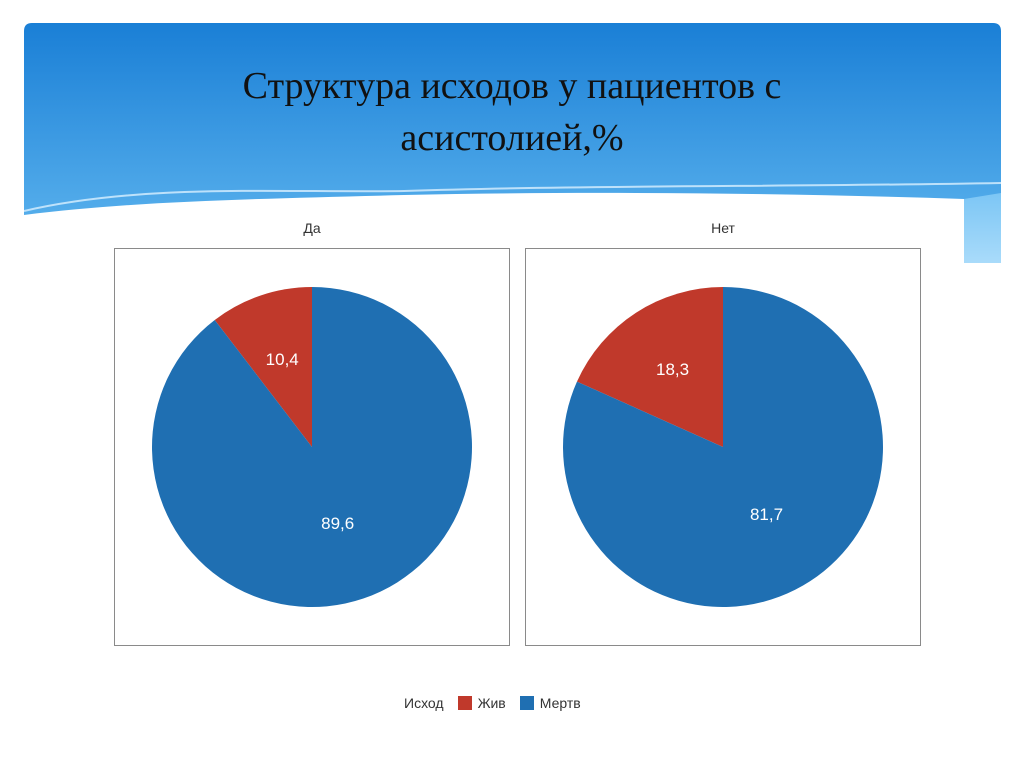  What do you see at coordinates (312, 228) in the screenshot?
I see `panel-title-da: Да` at bounding box center [312, 228].